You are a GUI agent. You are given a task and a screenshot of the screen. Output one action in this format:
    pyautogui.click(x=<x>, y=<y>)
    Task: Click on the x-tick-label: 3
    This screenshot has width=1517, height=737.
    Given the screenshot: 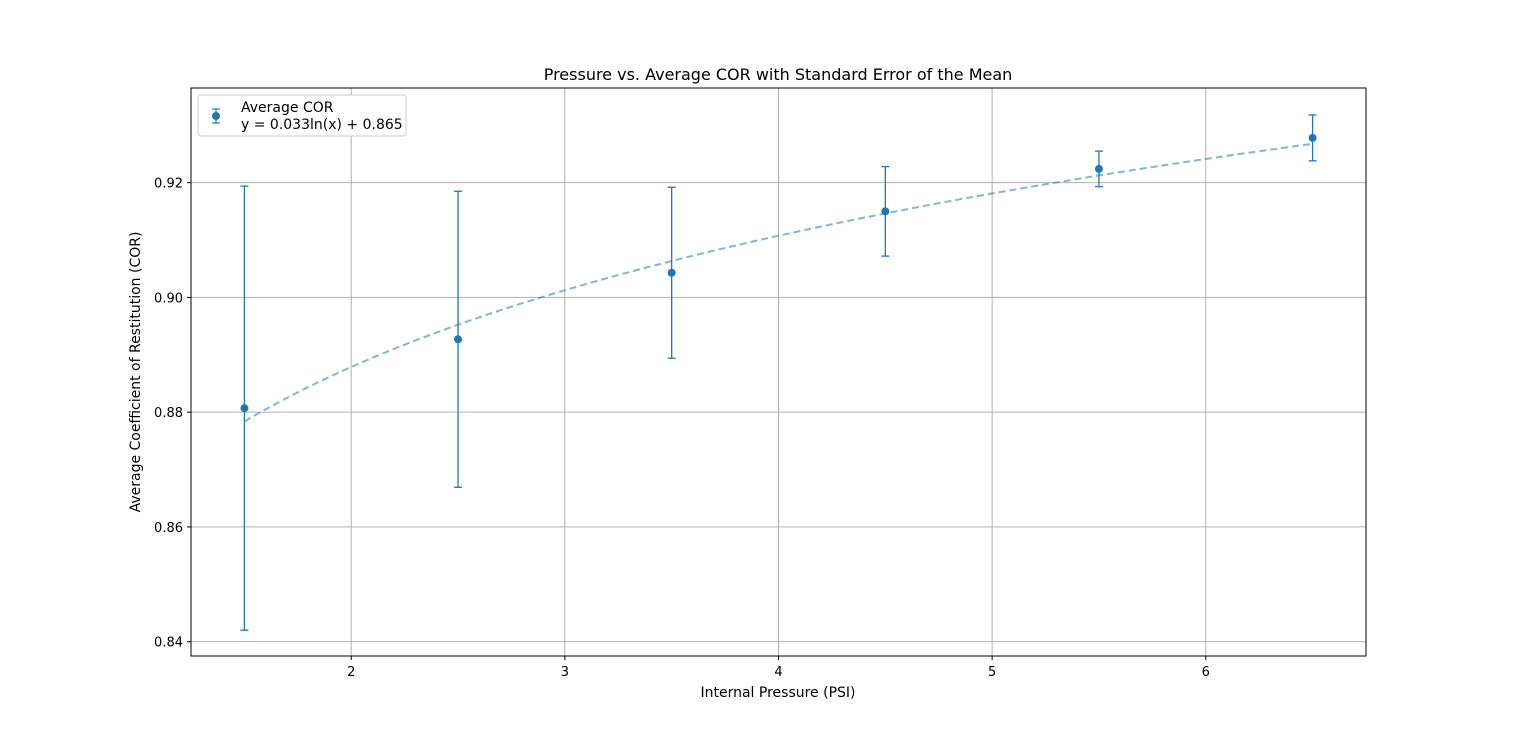 What is the action you would take?
    pyautogui.click(x=565, y=672)
    